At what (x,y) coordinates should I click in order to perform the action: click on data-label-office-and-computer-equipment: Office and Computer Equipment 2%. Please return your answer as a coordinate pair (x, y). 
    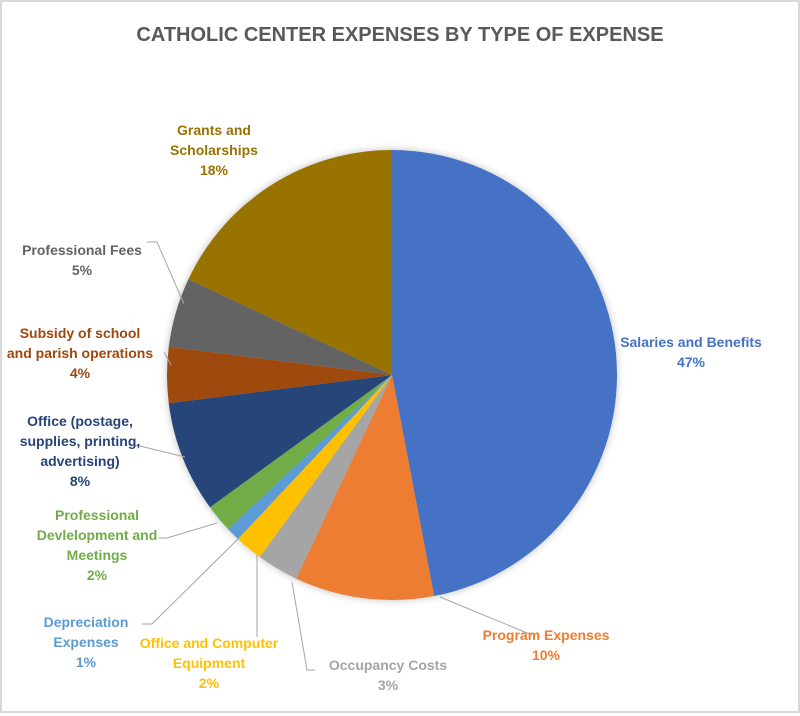
    Looking at the image, I should click on (209, 663).